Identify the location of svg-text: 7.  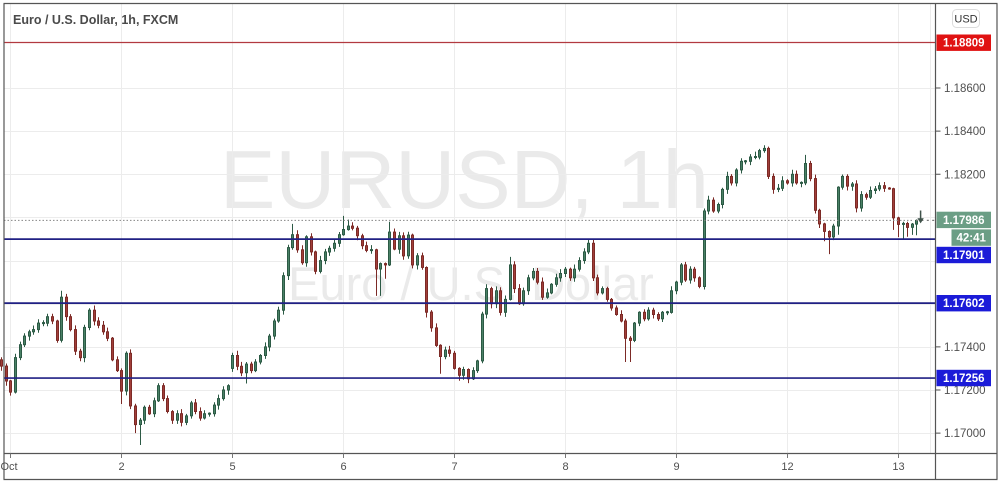
(454, 467).